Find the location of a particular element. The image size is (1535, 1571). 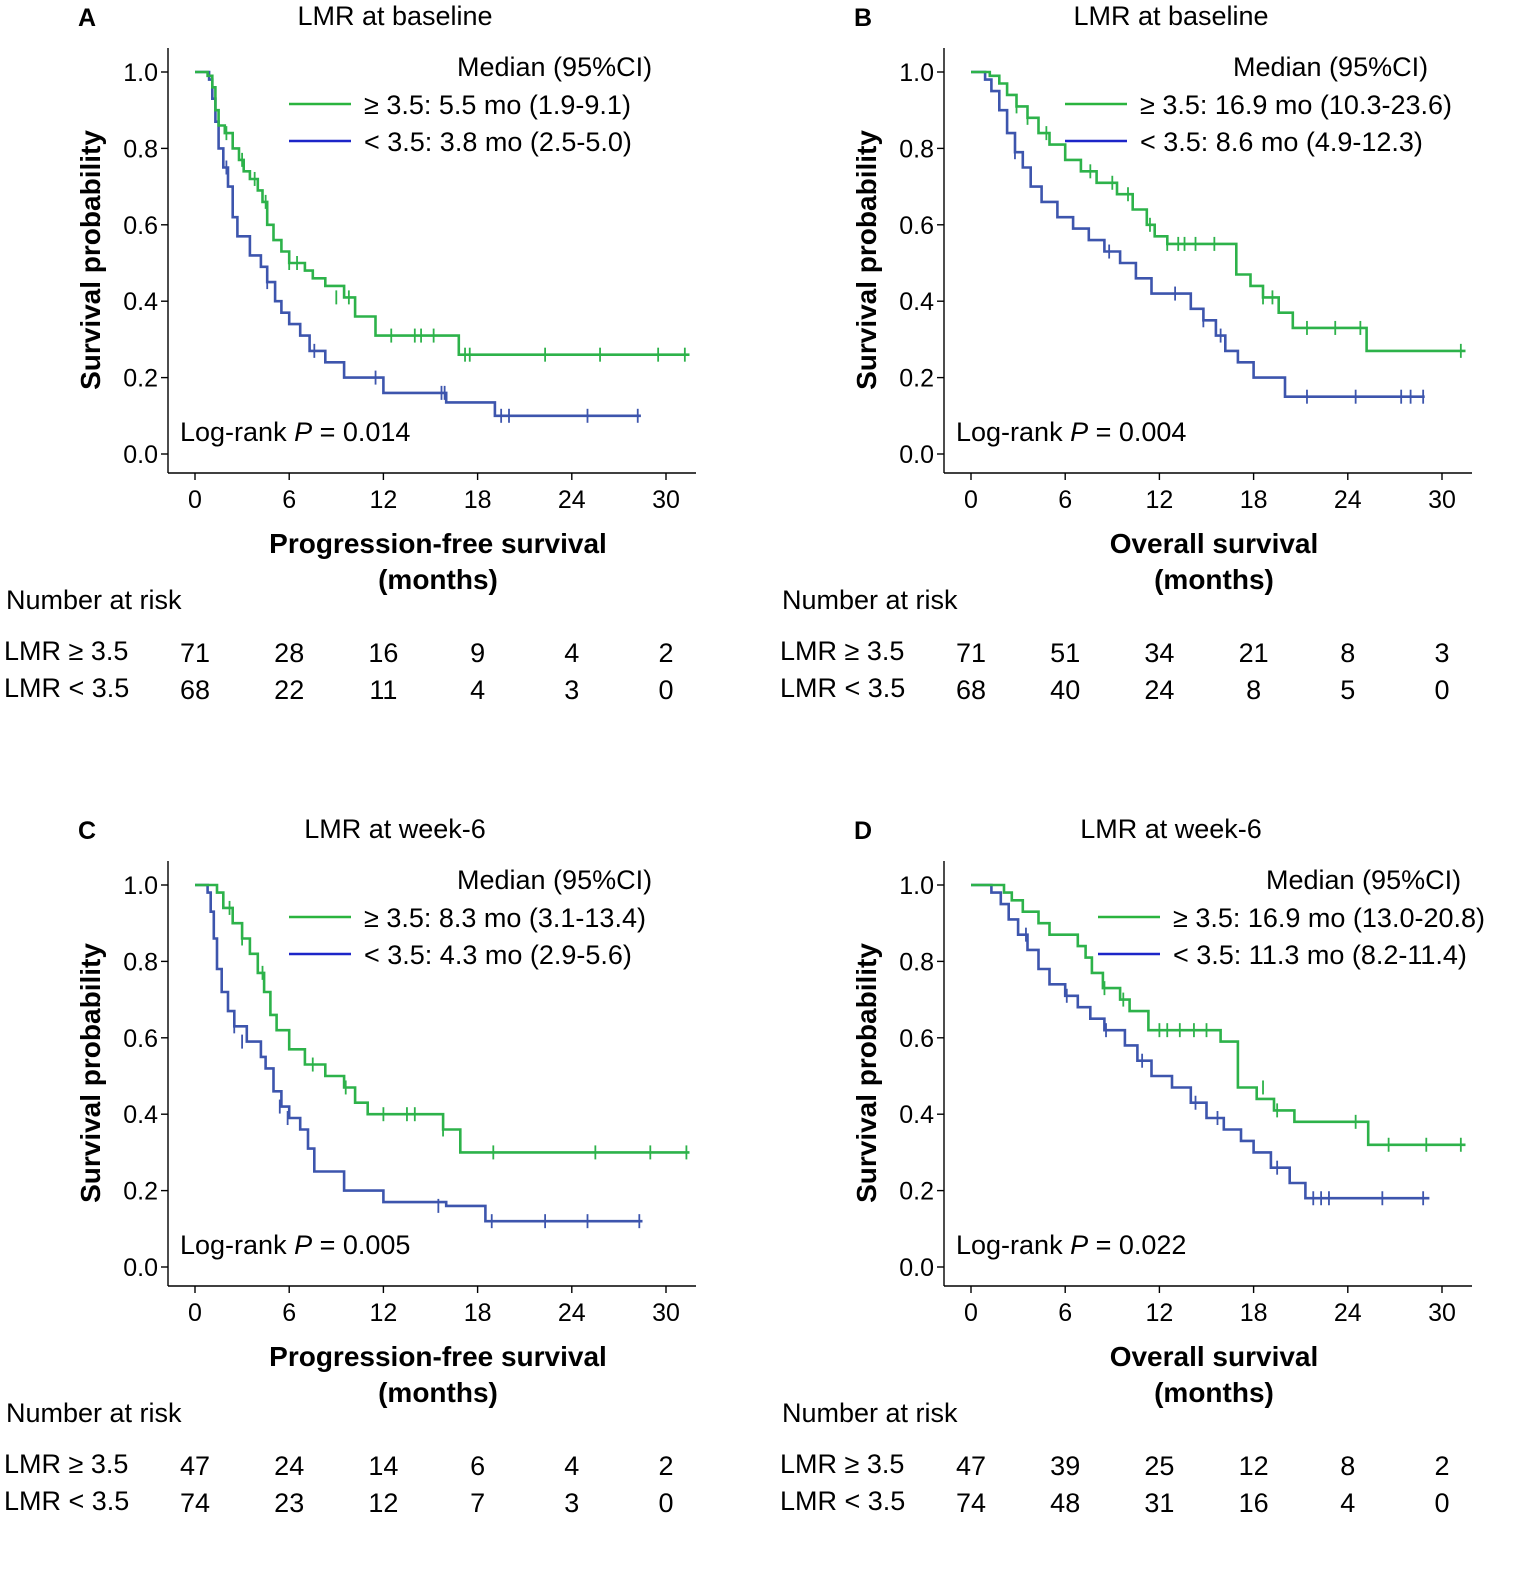

risk-count: 34 is located at coordinates (1159, 653).